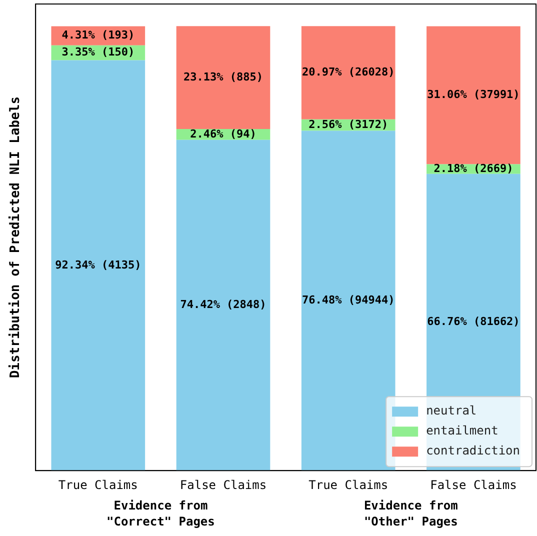 Image resolution: width=537 pixels, height=536 pixels. I want to click on data-label: 76.48% (94944), so click(348, 300).